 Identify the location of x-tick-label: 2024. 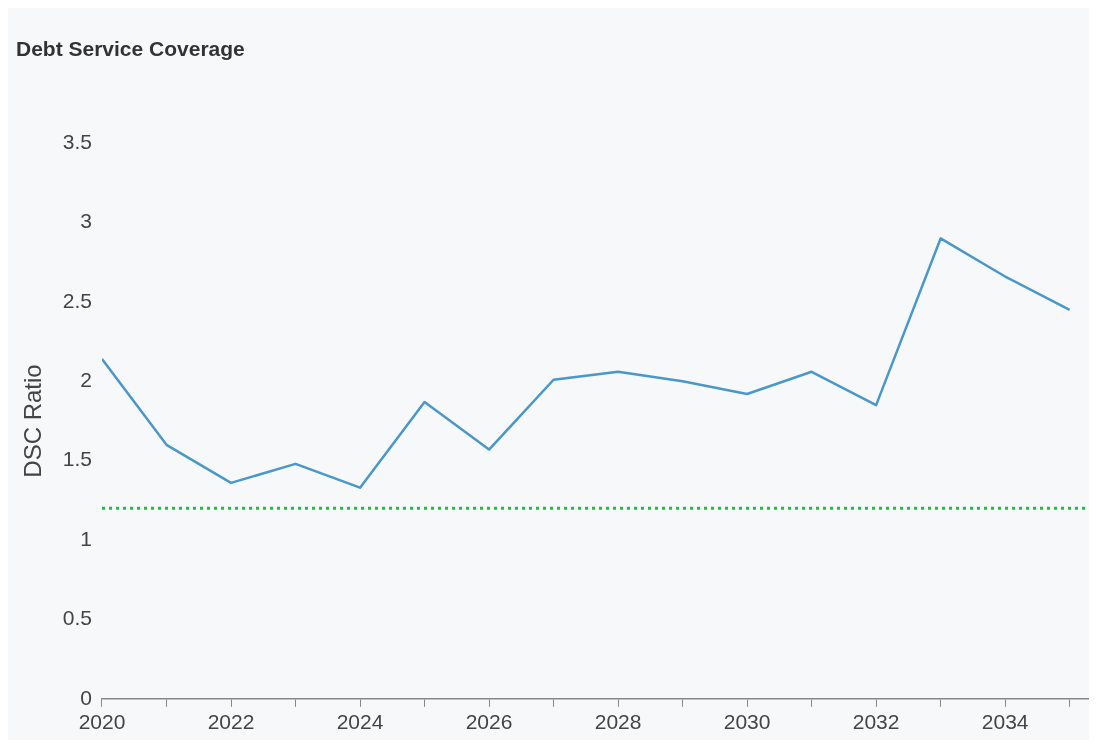
(360, 722).